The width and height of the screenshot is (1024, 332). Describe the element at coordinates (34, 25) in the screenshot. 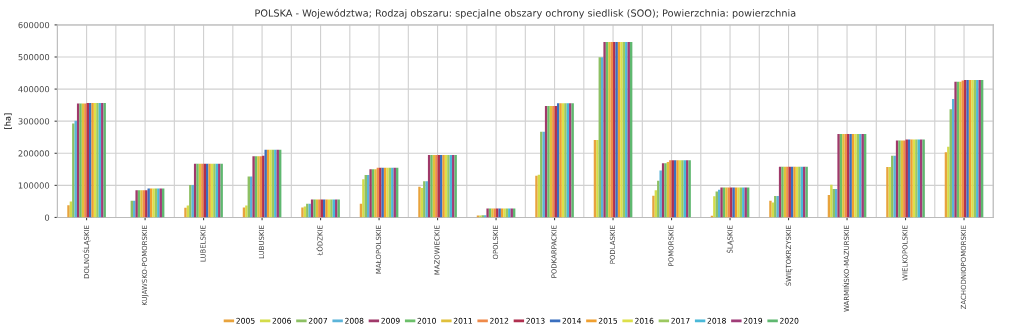

I see `y-tick-label: 600000` at that location.